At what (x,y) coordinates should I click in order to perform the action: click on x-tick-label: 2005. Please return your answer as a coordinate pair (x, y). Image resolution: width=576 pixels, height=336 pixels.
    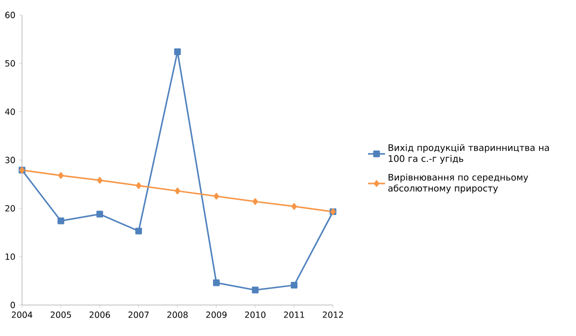
    Looking at the image, I should click on (60, 315).